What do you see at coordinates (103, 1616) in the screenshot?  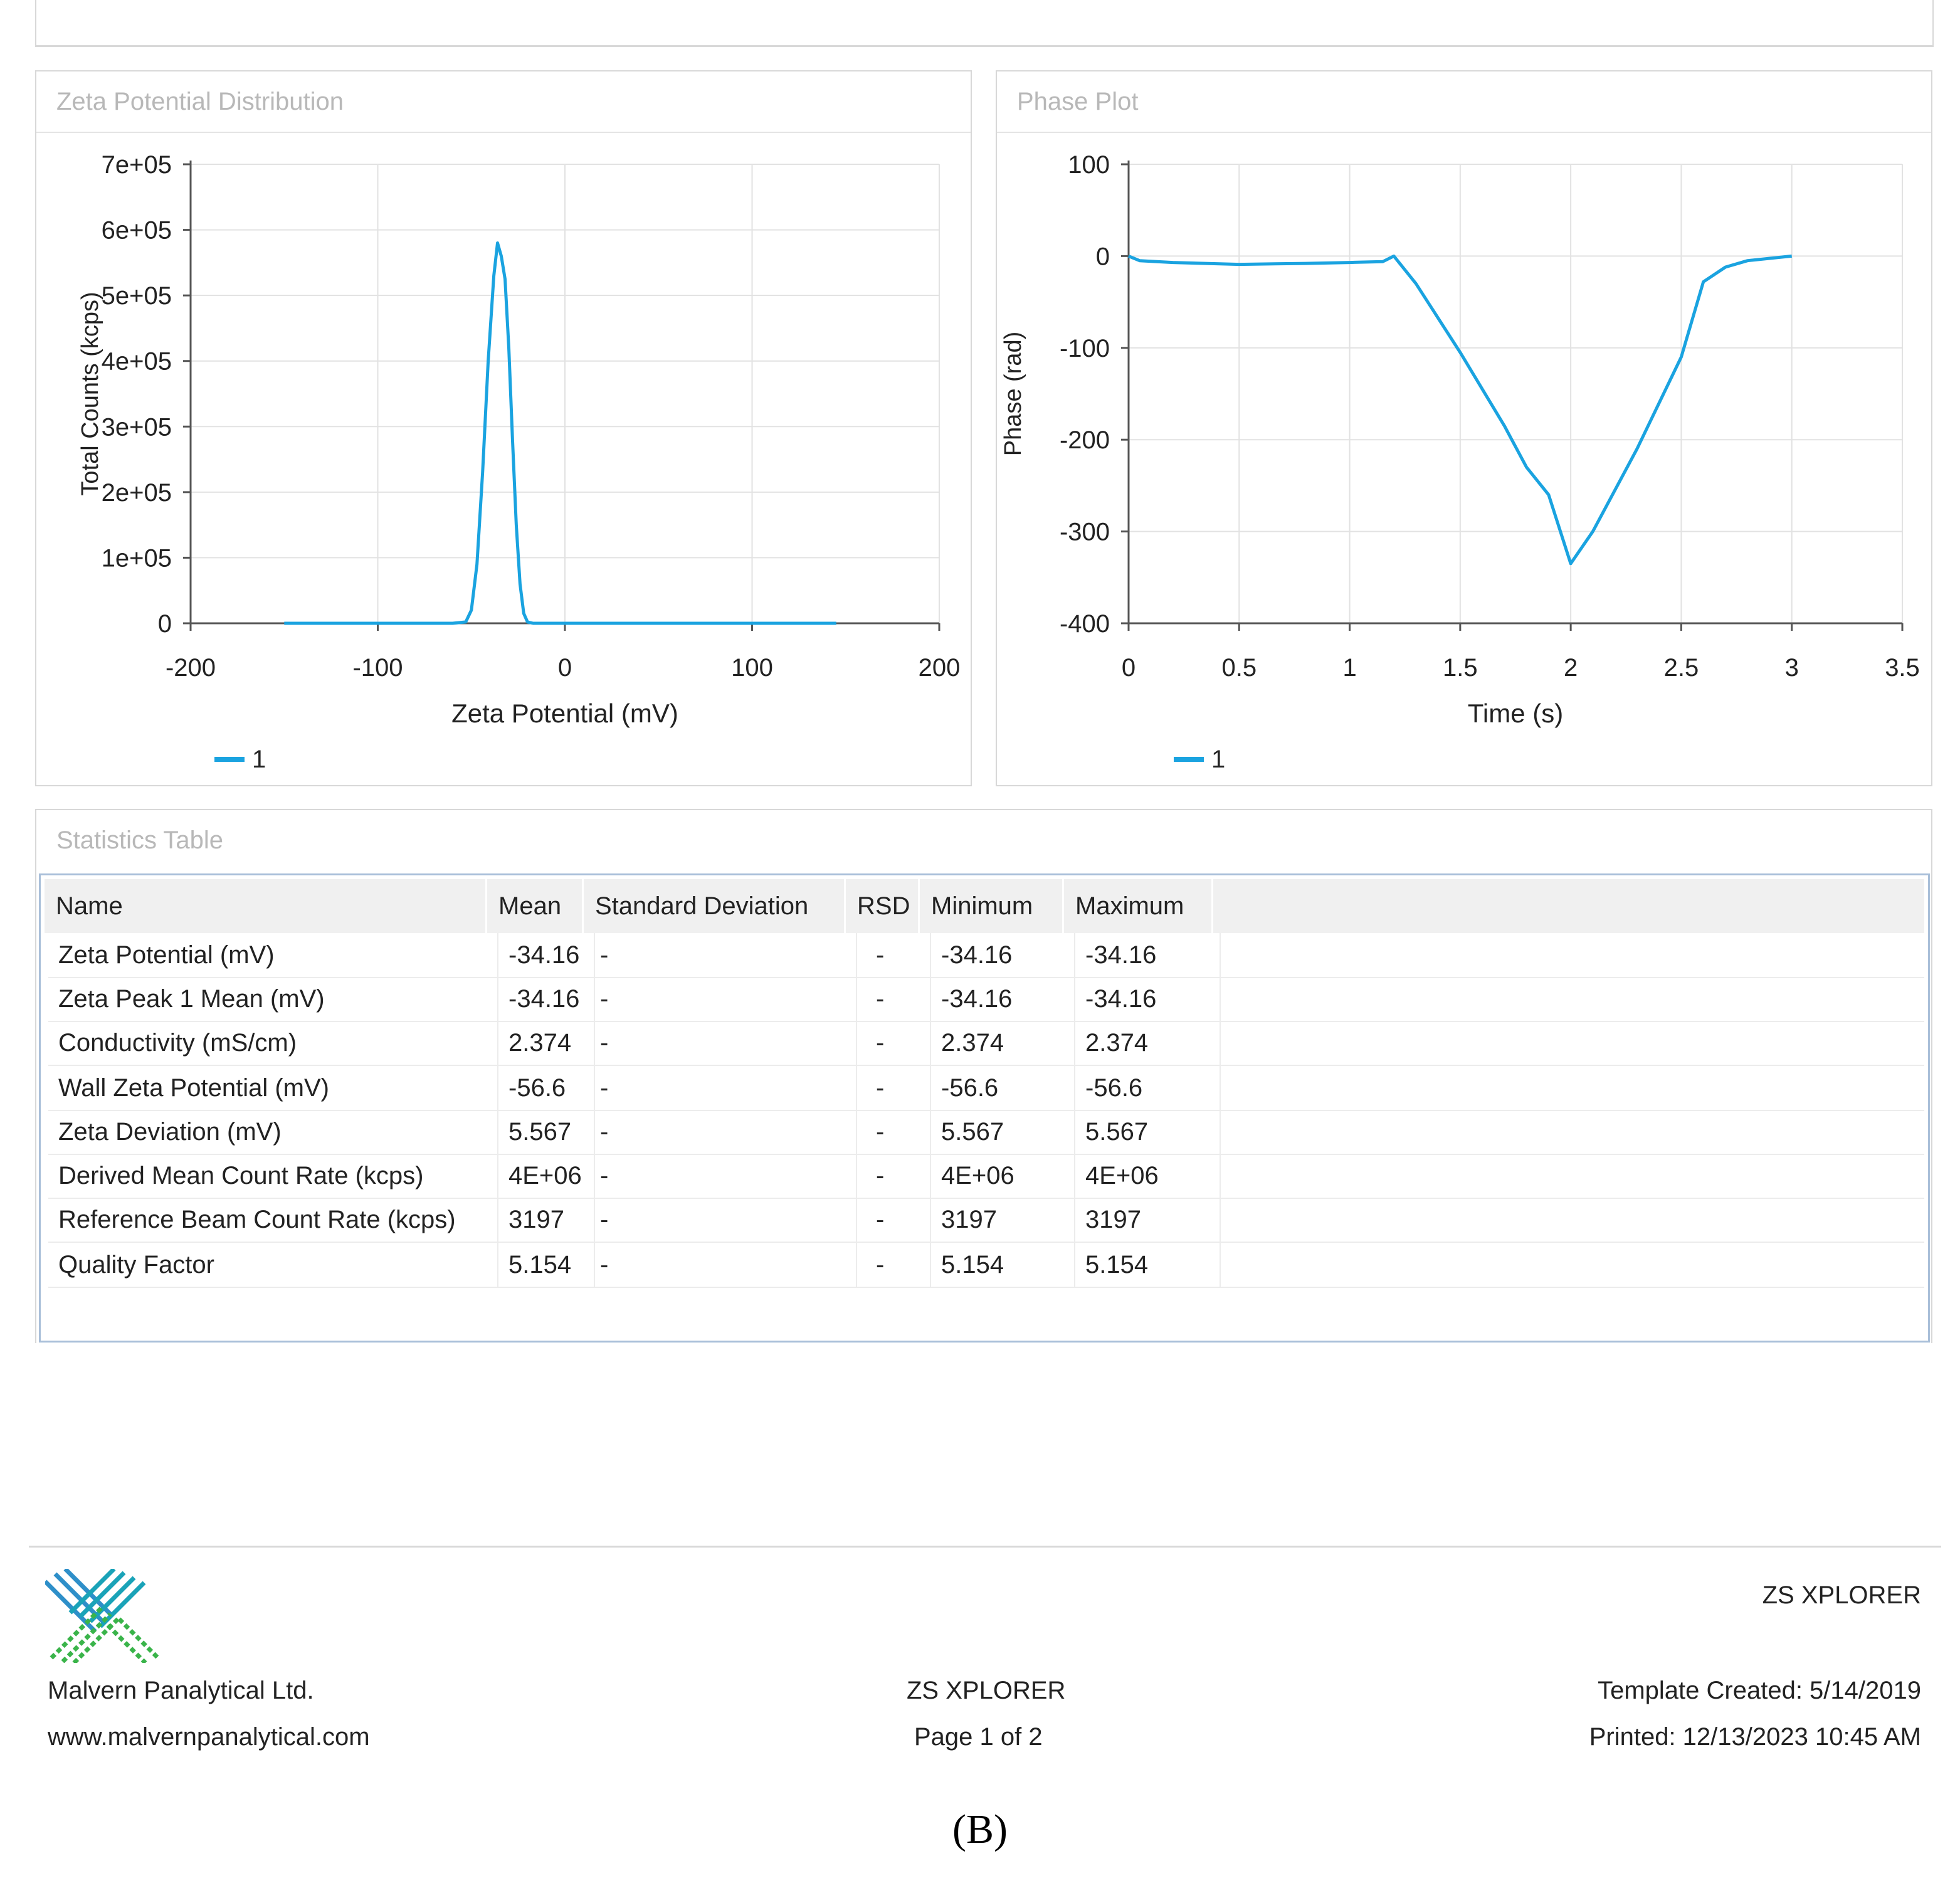 I see `malvern-panalytical-logo` at bounding box center [103, 1616].